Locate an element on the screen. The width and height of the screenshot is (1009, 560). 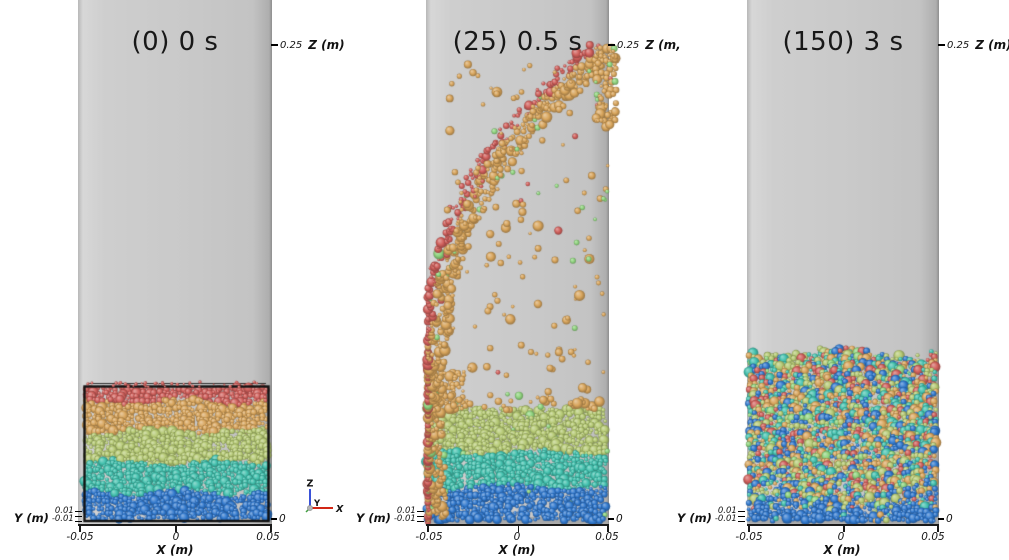
triad-y-label: Y is located at coordinates (317, 504).